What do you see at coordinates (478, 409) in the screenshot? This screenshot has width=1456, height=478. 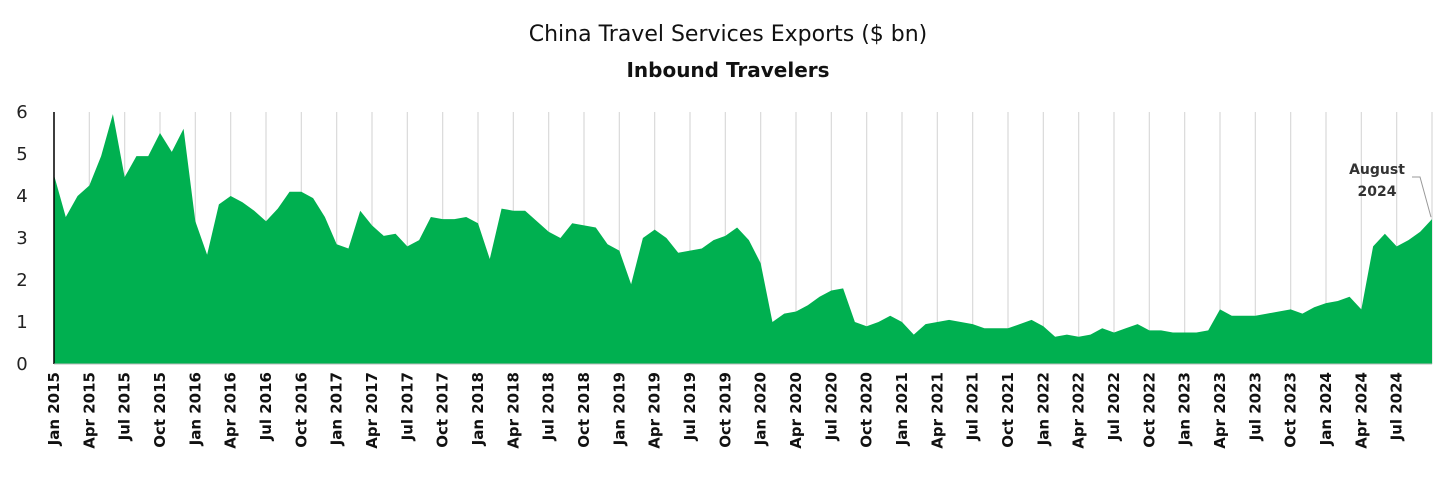 I see `x-tick-label: Jan 2018` at bounding box center [478, 409].